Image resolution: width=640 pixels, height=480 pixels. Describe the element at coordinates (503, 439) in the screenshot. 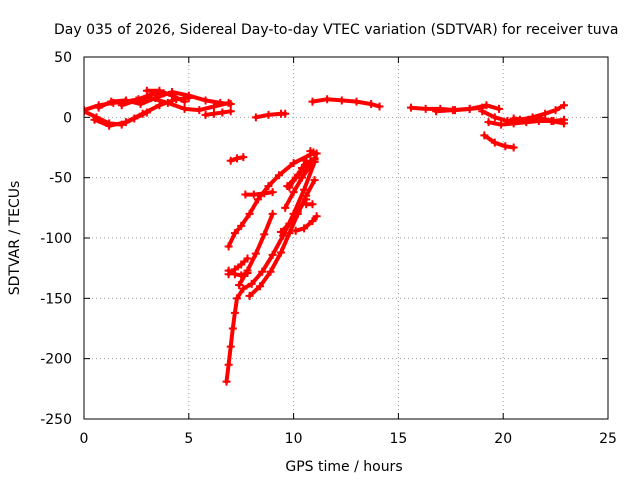

I see `x-tick-label: 20` at that location.